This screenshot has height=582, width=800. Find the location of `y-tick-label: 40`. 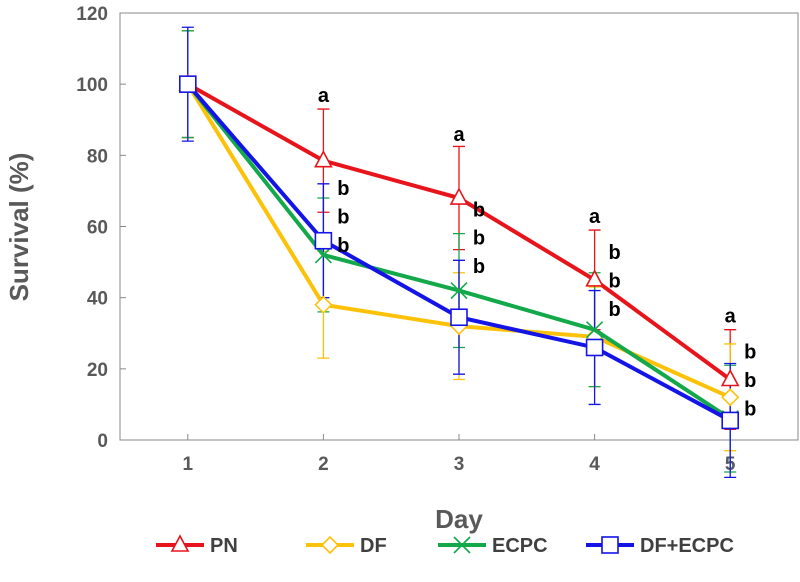

y-tick-label: 40 is located at coordinates (97, 299).